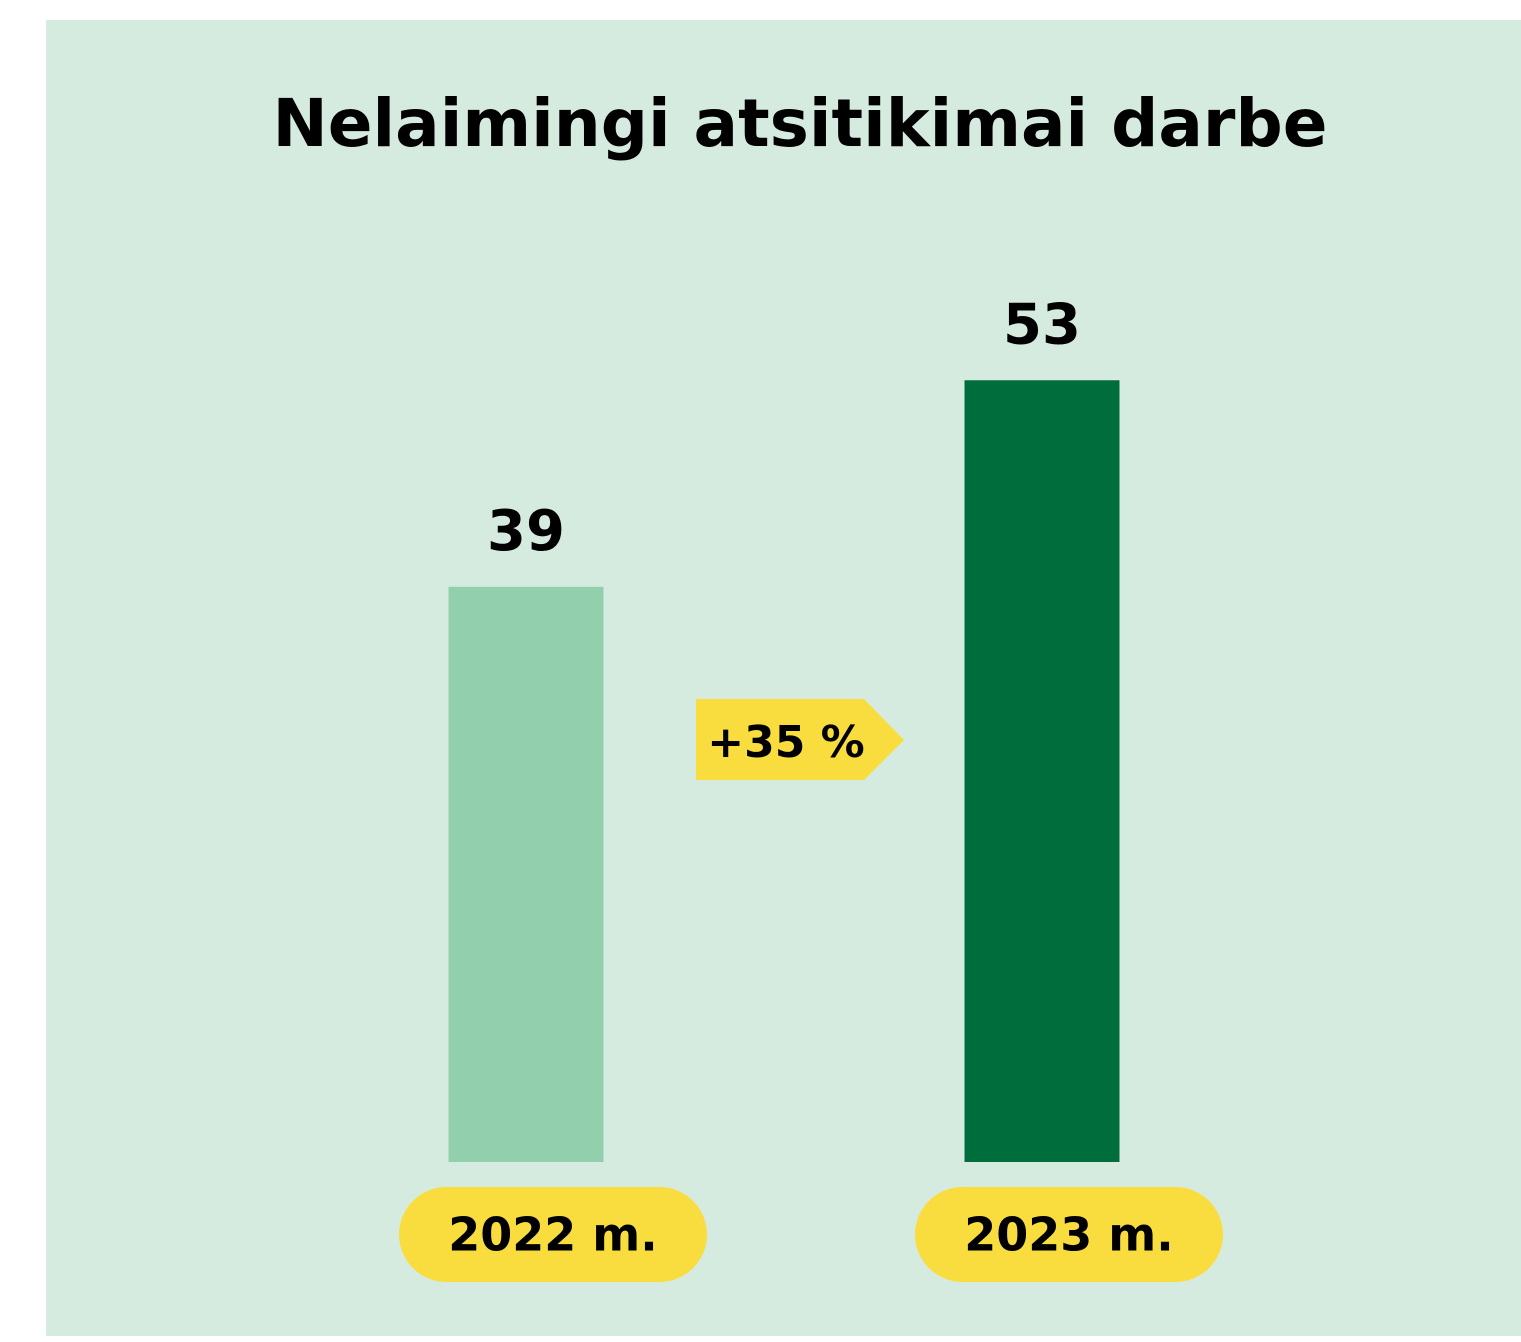 The height and width of the screenshot is (1342, 1521). Describe the element at coordinates (526, 531) in the screenshot. I see `value-label: 39` at that location.